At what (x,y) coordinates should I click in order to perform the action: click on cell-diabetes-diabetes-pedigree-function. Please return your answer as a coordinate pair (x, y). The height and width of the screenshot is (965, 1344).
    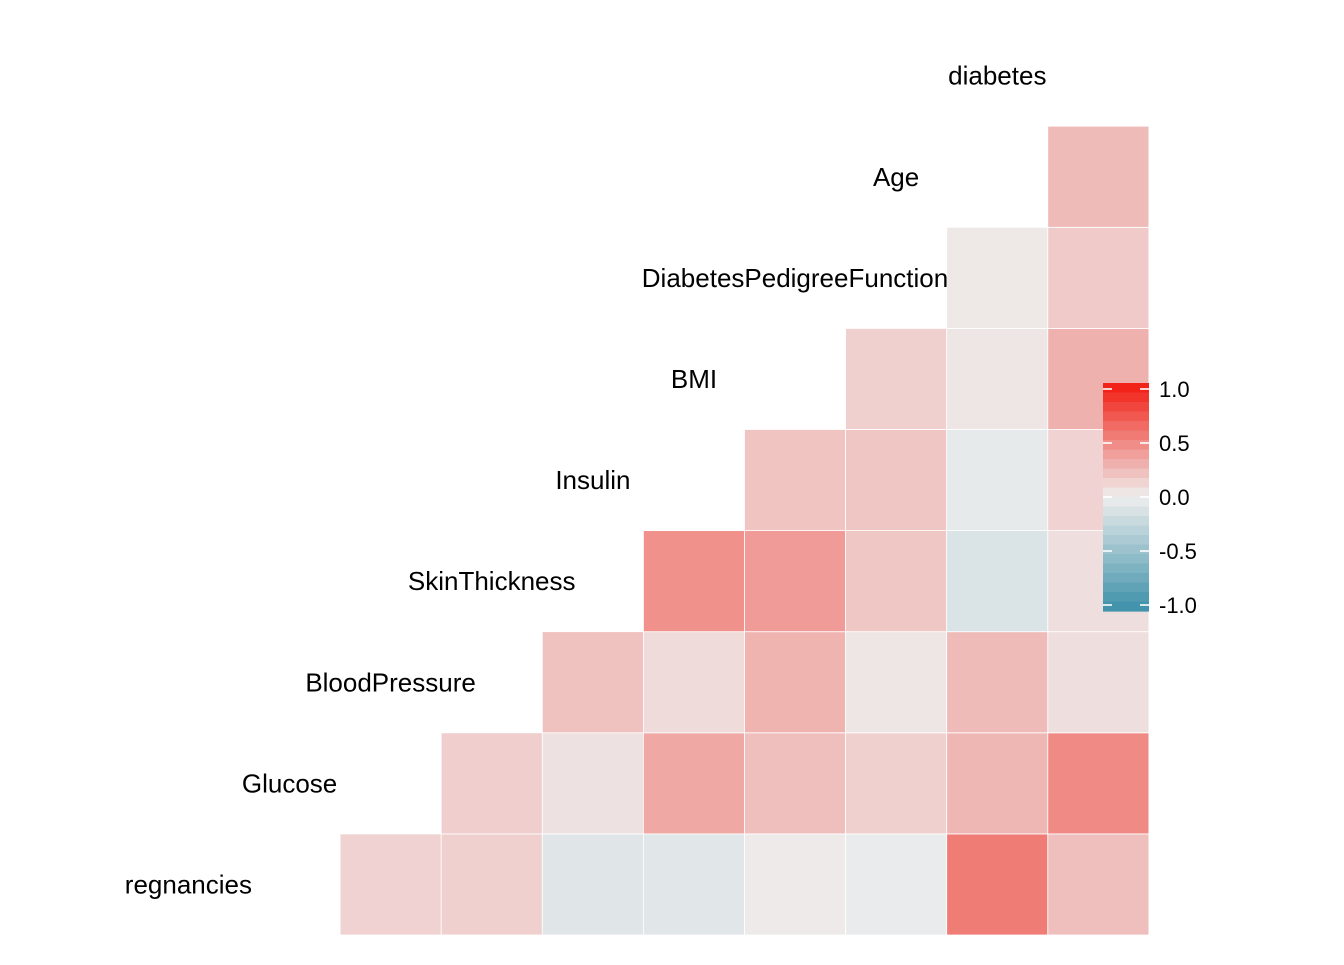
    Looking at the image, I should click on (1098, 277).